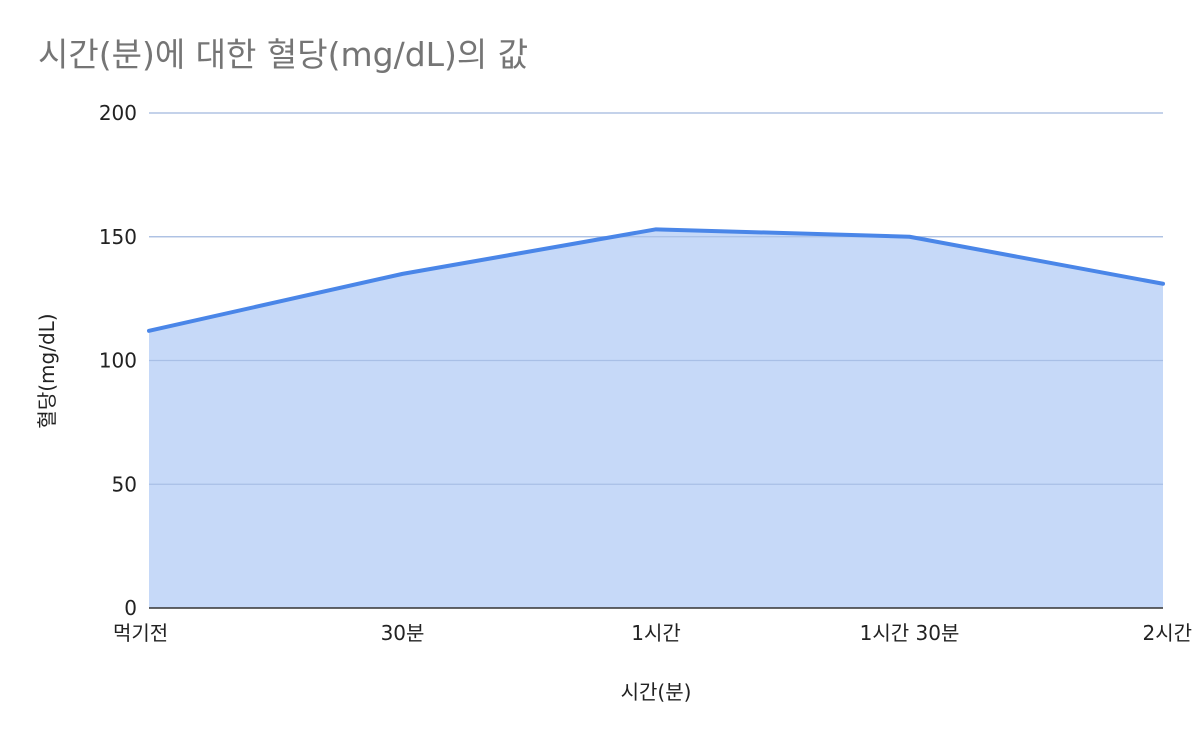 The image size is (1200, 746). I want to click on y-axis-label: 혈당(mg/dL), so click(47, 370).